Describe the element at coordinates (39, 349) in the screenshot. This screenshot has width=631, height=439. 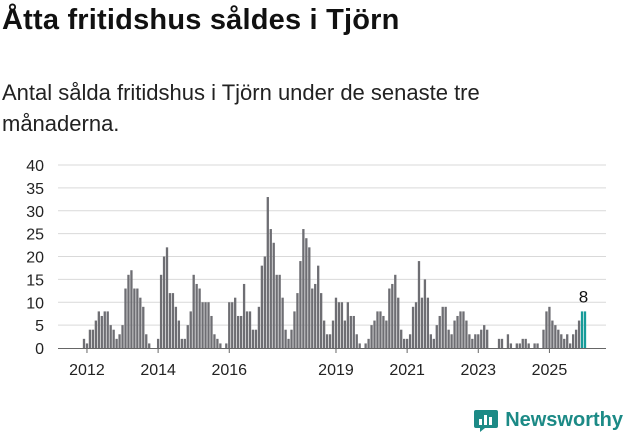
I see `y-tick-label: 0` at that location.